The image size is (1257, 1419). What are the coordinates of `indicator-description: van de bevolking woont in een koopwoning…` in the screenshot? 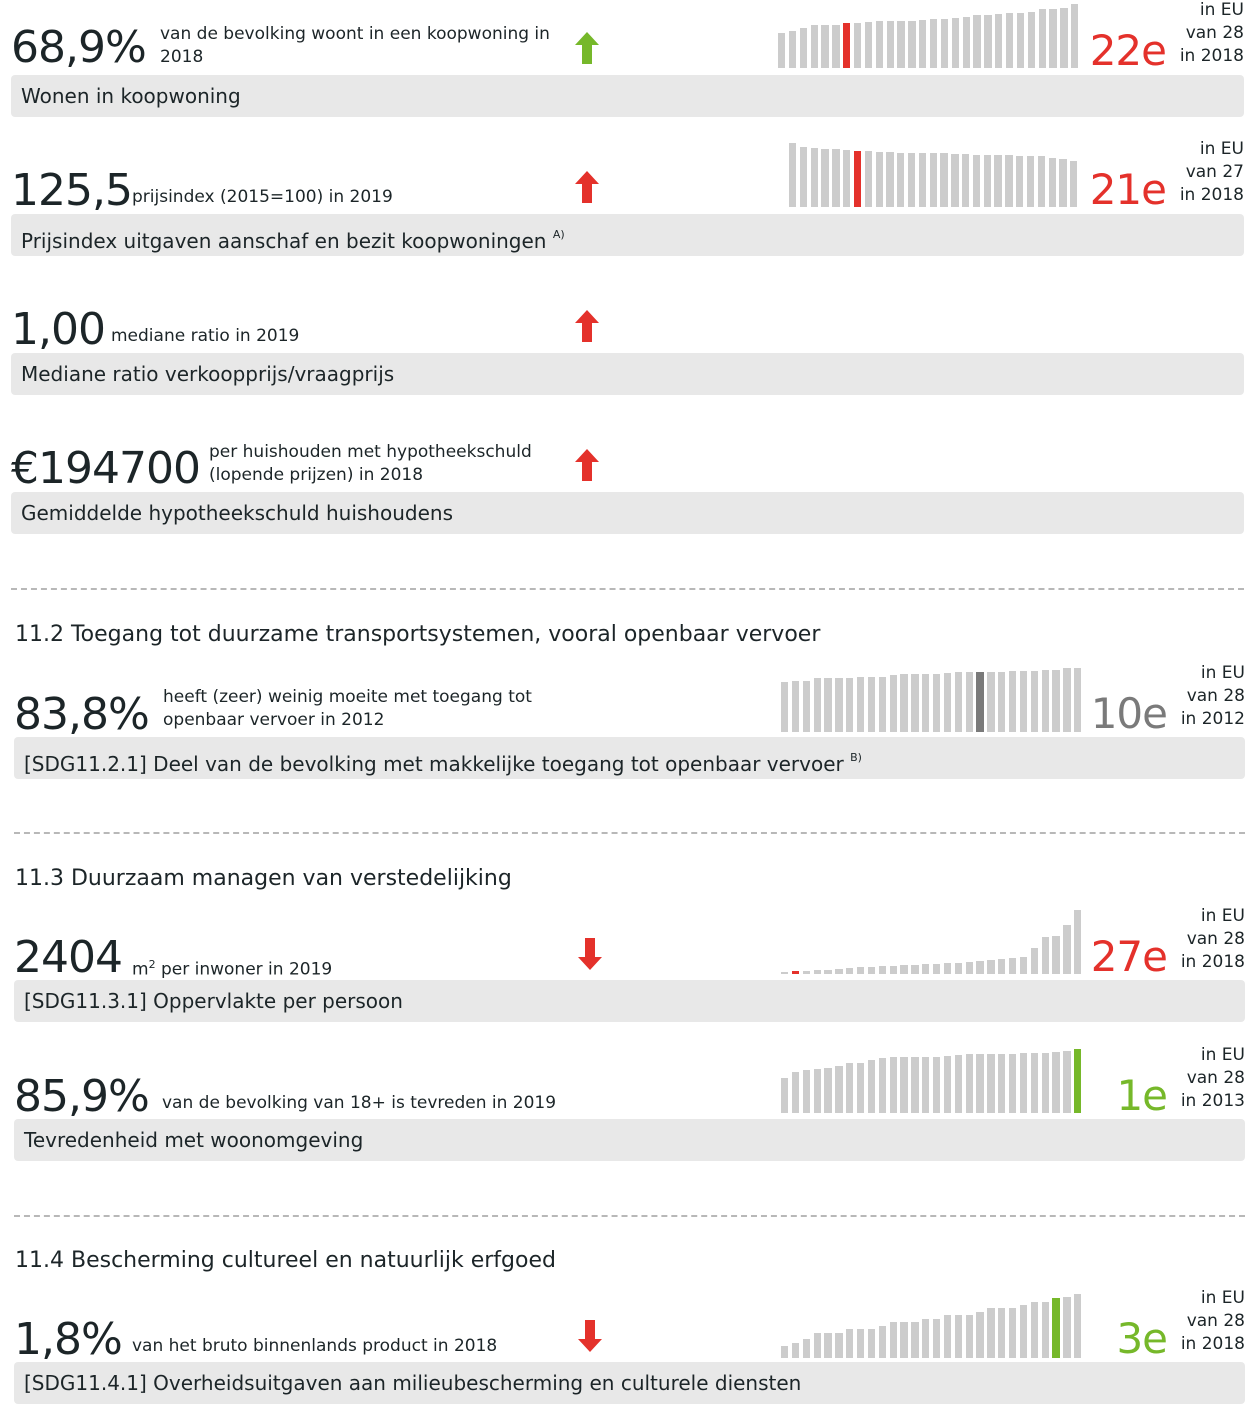 It's located at (355, 46).